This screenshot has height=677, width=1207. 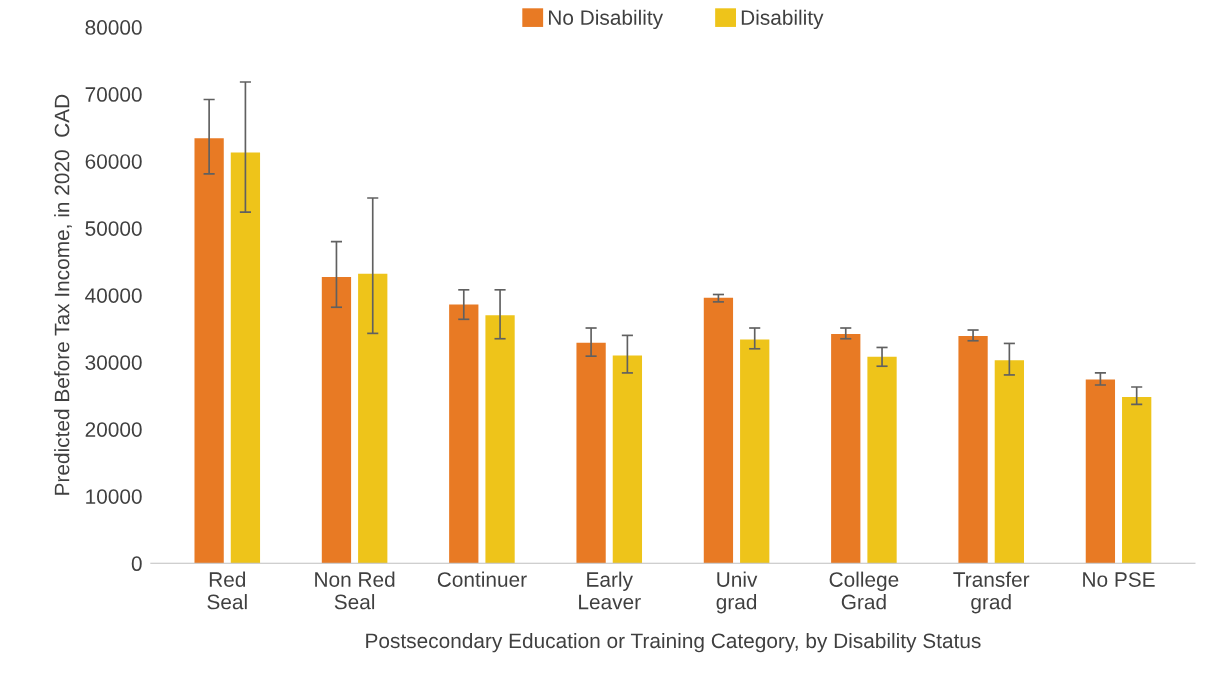 I want to click on x-axis-title: Postsecondary Education or Training Category, by Disability Status, so click(x=673, y=642).